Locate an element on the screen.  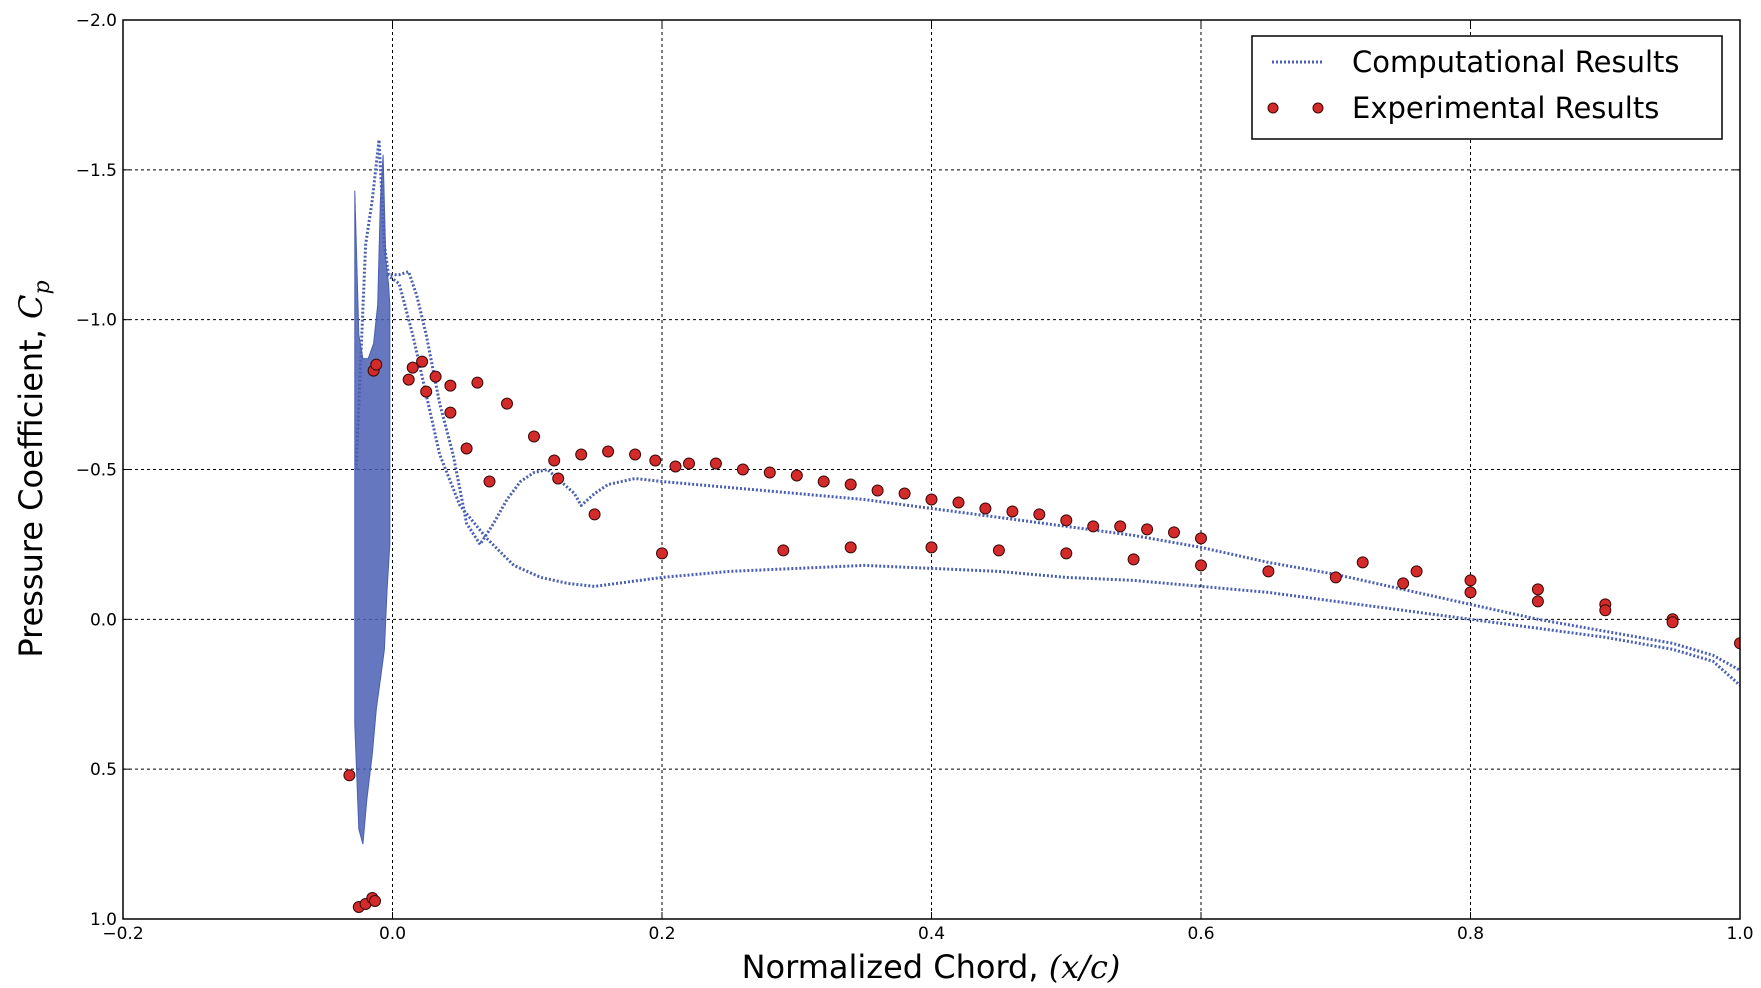
x-tick-label: −0.2 is located at coordinates (122, 934).